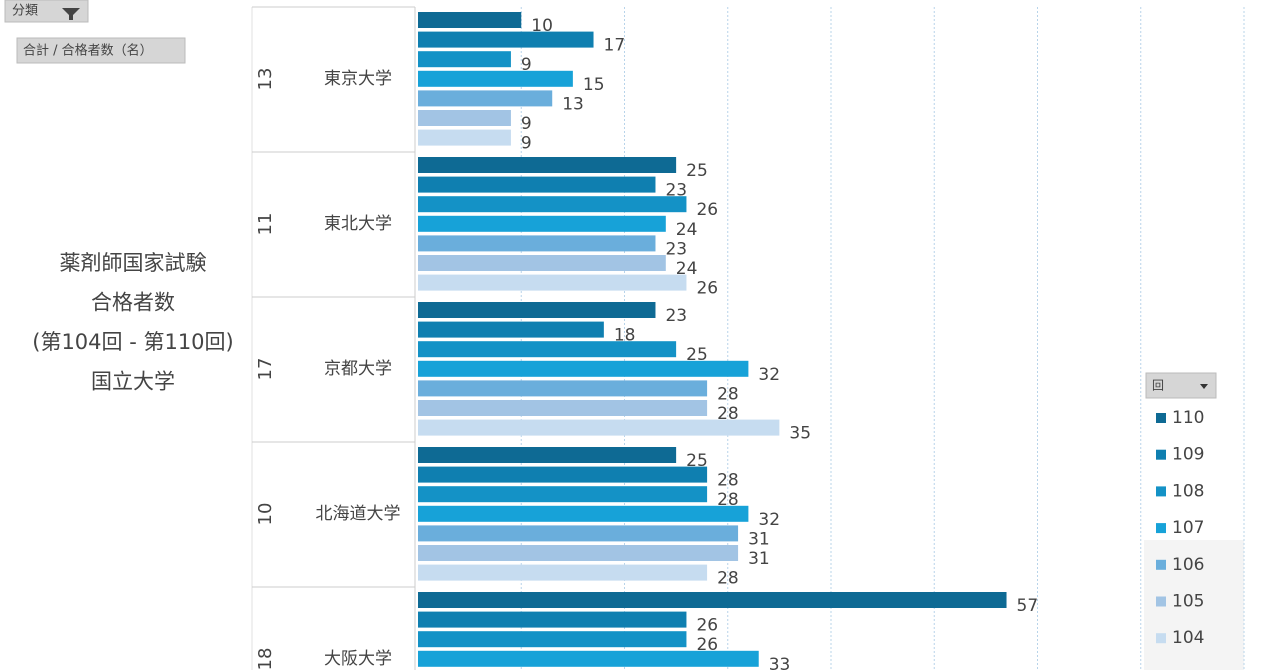 The image size is (1280, 670). What do you see at coordinates (71, 14) in the screenshot?
I see `filter-icon` at bounding box center [71, 14].